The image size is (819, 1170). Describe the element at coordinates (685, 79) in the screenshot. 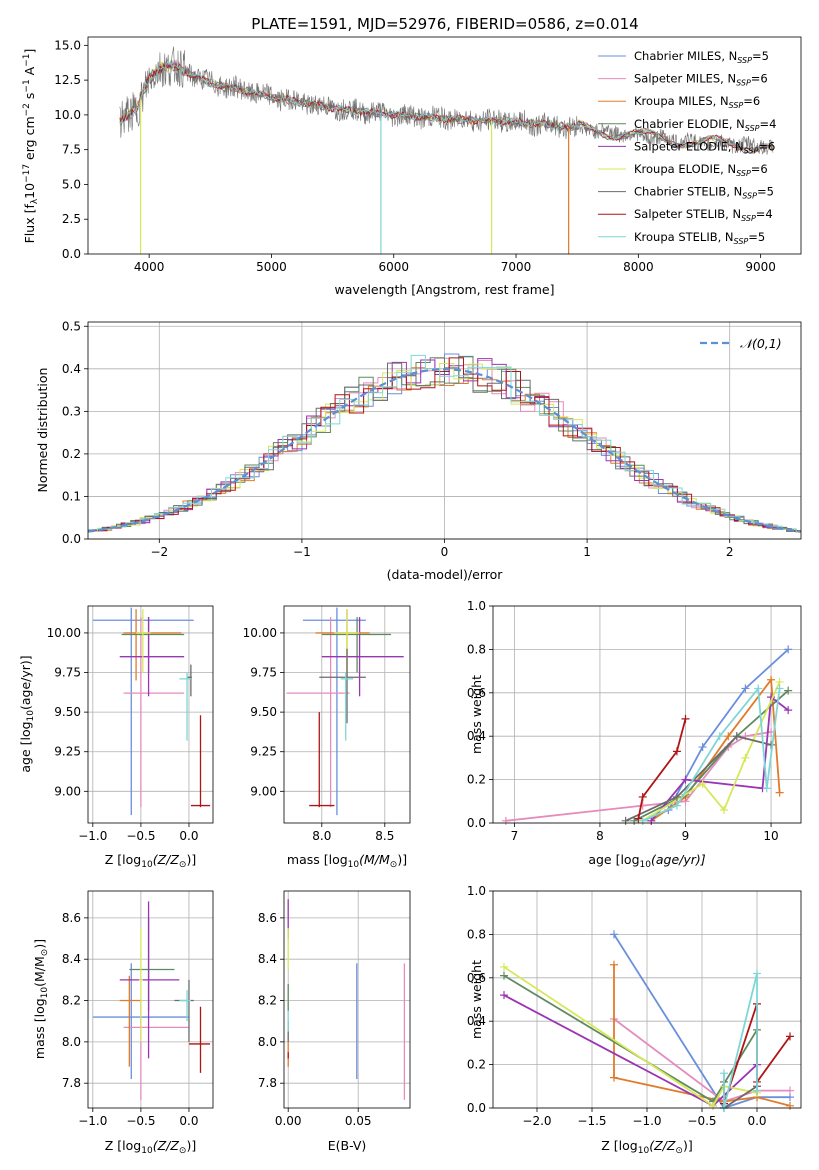

I see `legend-name: Salpeter MILES, N` at that location.